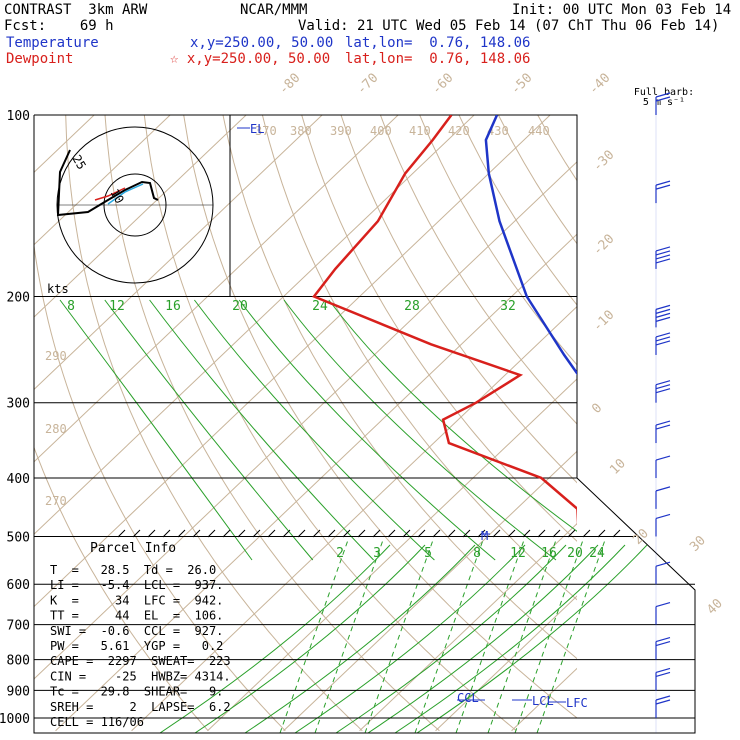  Describe the element at coordinates (377, 553) in the screenshot. I see `mixing-ratio-label: 3` at that location.